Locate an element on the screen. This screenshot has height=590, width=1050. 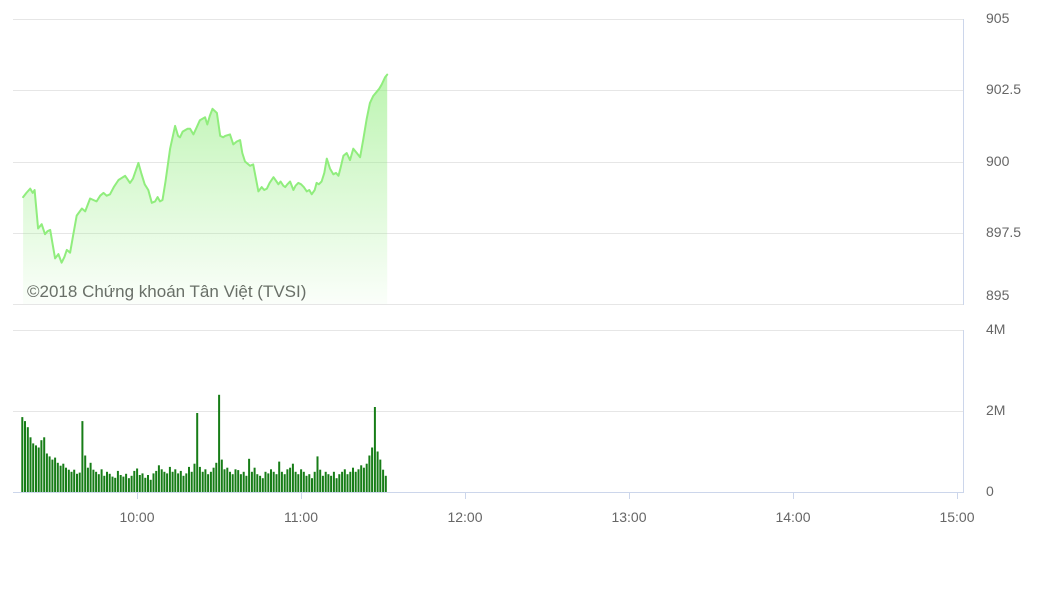
price-axis-label: 902.5 is located at coordinates (1004, 89).